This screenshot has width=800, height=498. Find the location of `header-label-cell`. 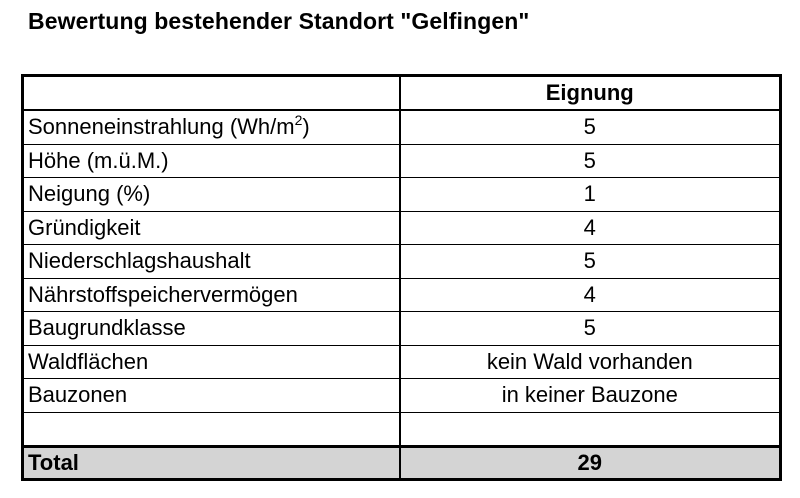

header-label-cell is located at coordinates (211, 93).